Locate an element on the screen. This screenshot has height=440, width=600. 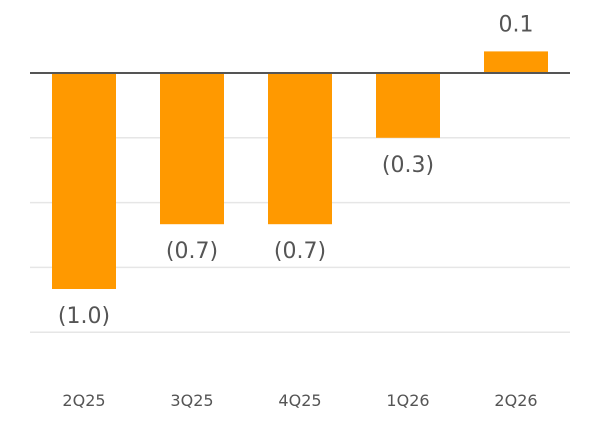
bar-2q26 is located at coordinates (516, 62).